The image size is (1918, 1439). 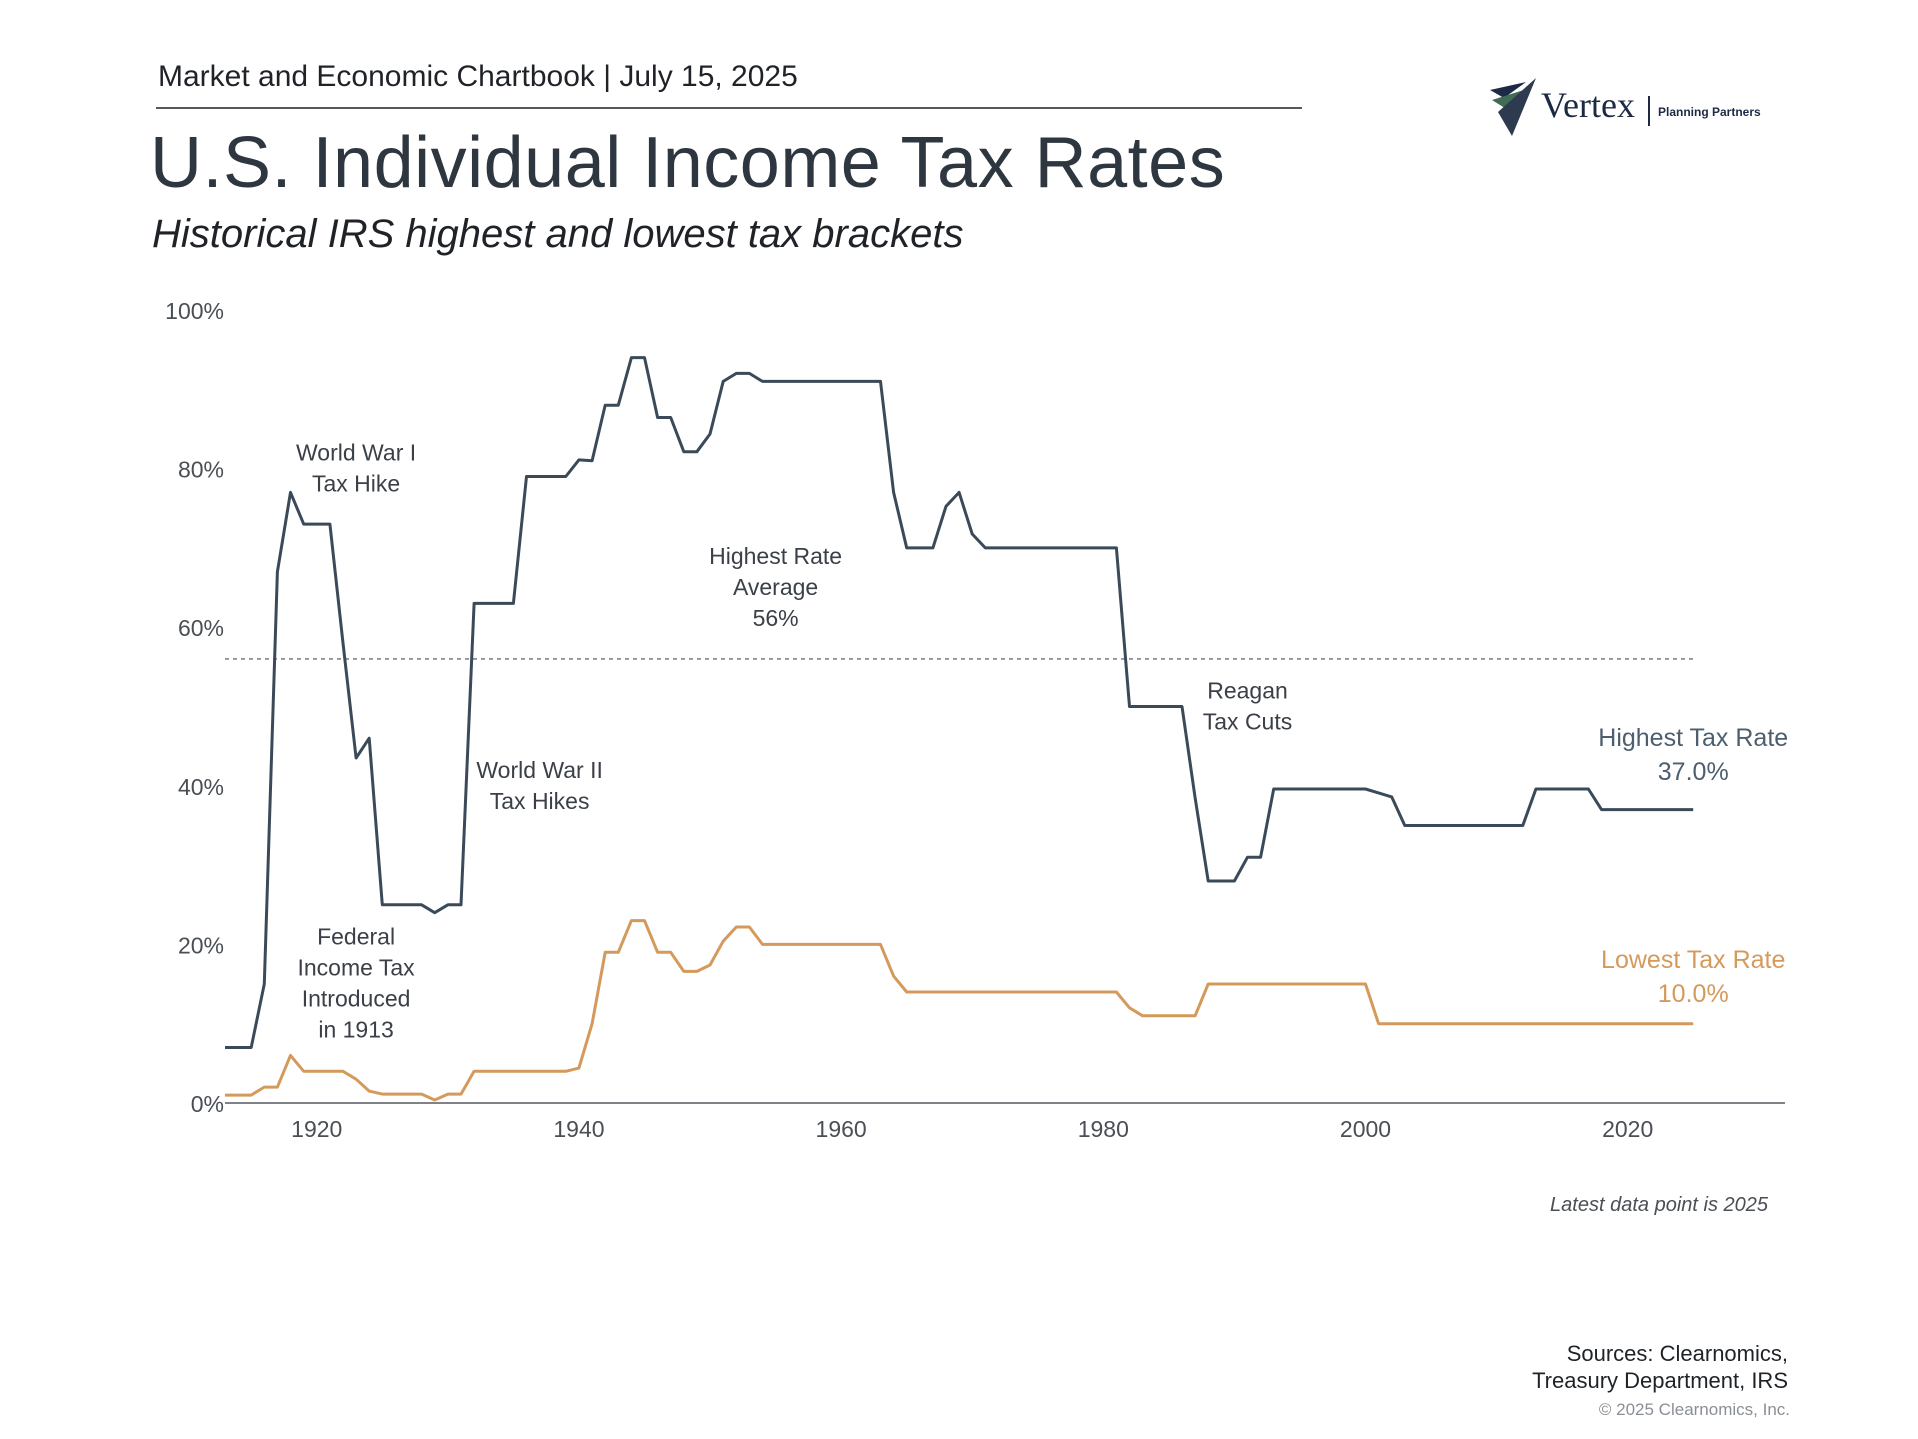 What do you see at coordinates (1693, 755) in the screenshot?
I see `series-end-label: Highest Tax Rate 37.0%` at bounding box center [1693, 755].